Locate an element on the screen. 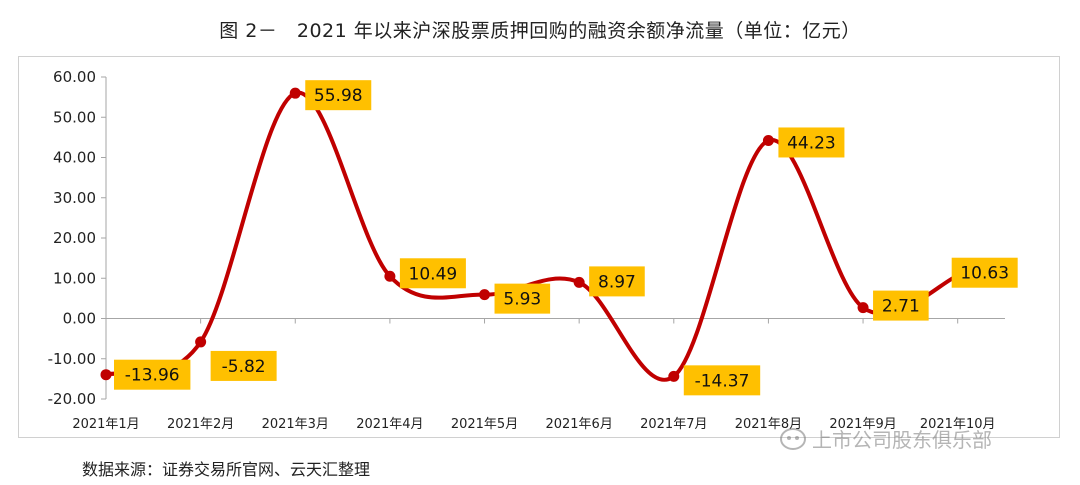 The image size is (1080, 485). data-label: -14.37 is located at coordinates (722, 381).